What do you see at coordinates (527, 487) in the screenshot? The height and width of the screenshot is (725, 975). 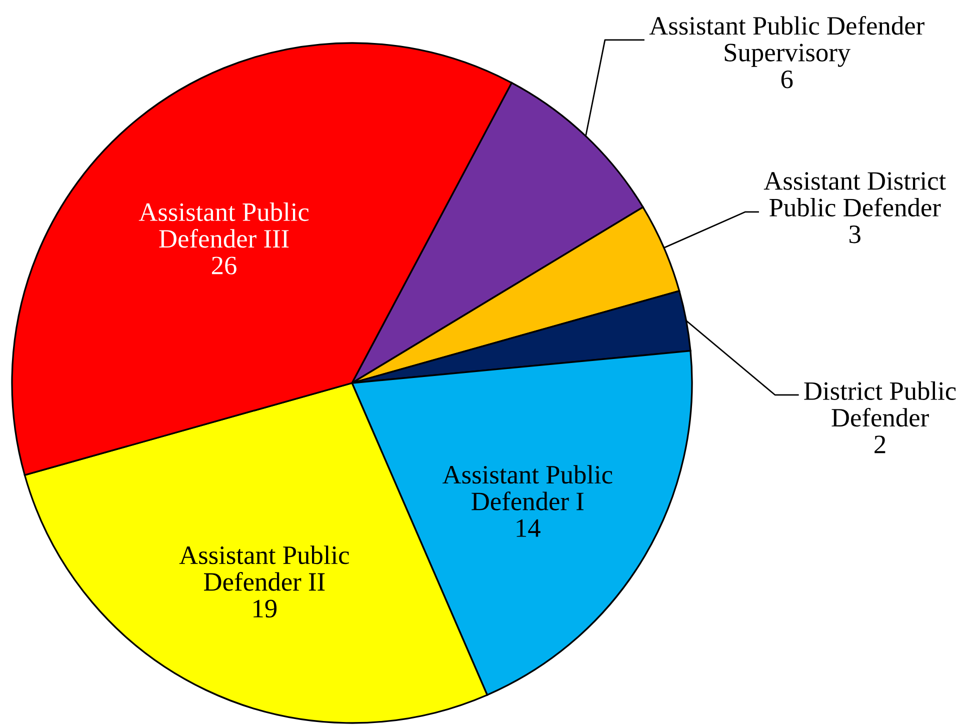 I see `slice-label: Assistant Public Defender I` at bounding box center [527, 487].